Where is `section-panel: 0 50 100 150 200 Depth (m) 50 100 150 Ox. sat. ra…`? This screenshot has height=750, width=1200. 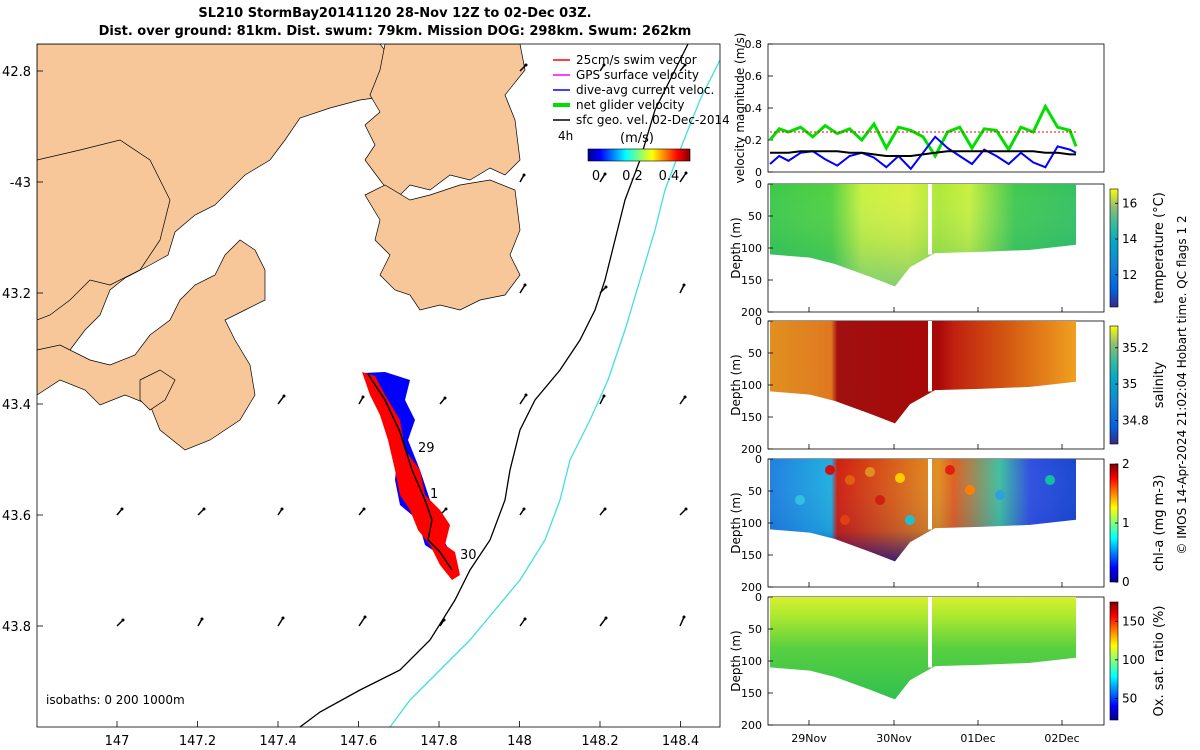 section-panel: 0 50 100 150 200 Depth (m) 50 100 150 Ox. sat. ra… is located at coordinates (948, 661).